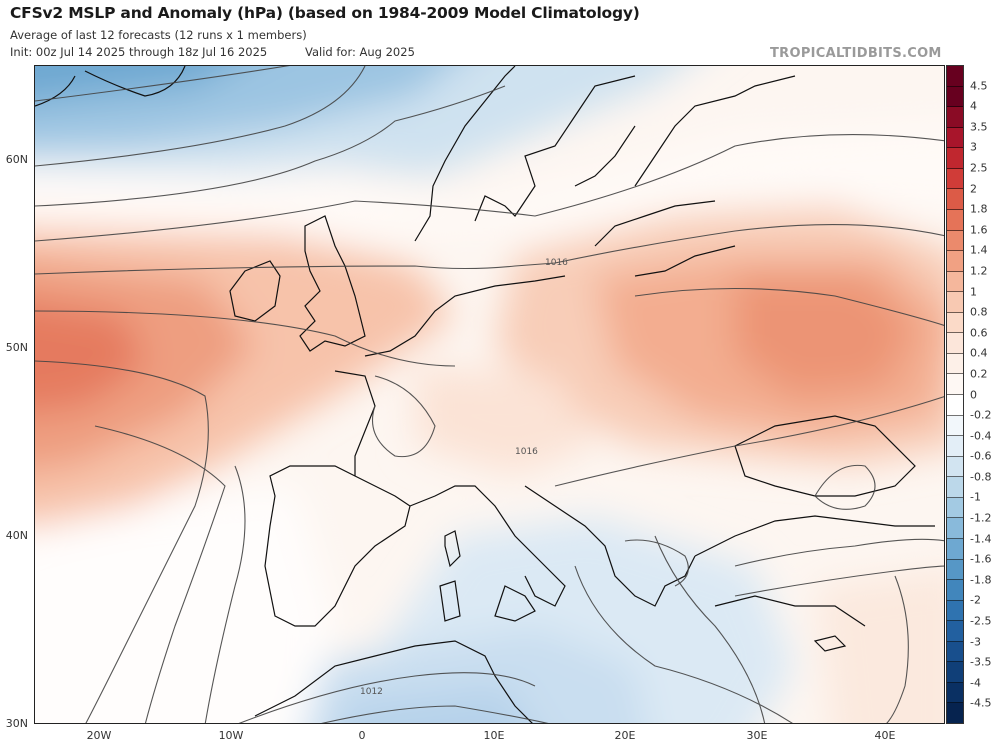  I want to click on colorbar-label: 1.4, so click(979, 250).